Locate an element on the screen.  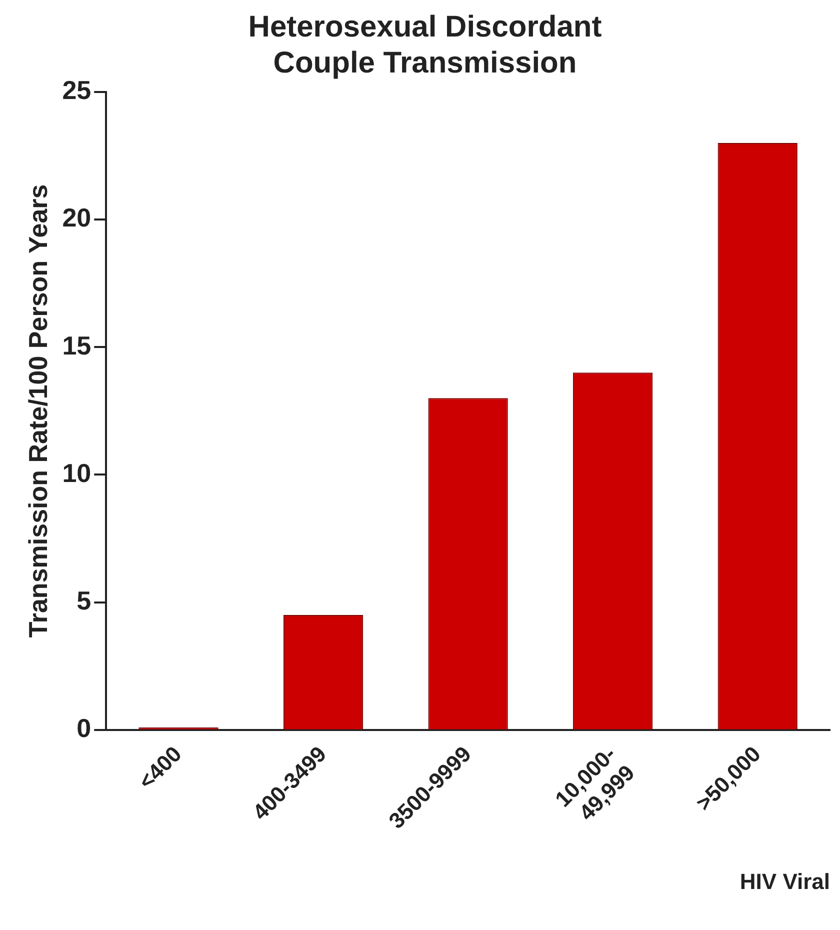
y-tick-label: 5 is located at coordinates (84, 600).